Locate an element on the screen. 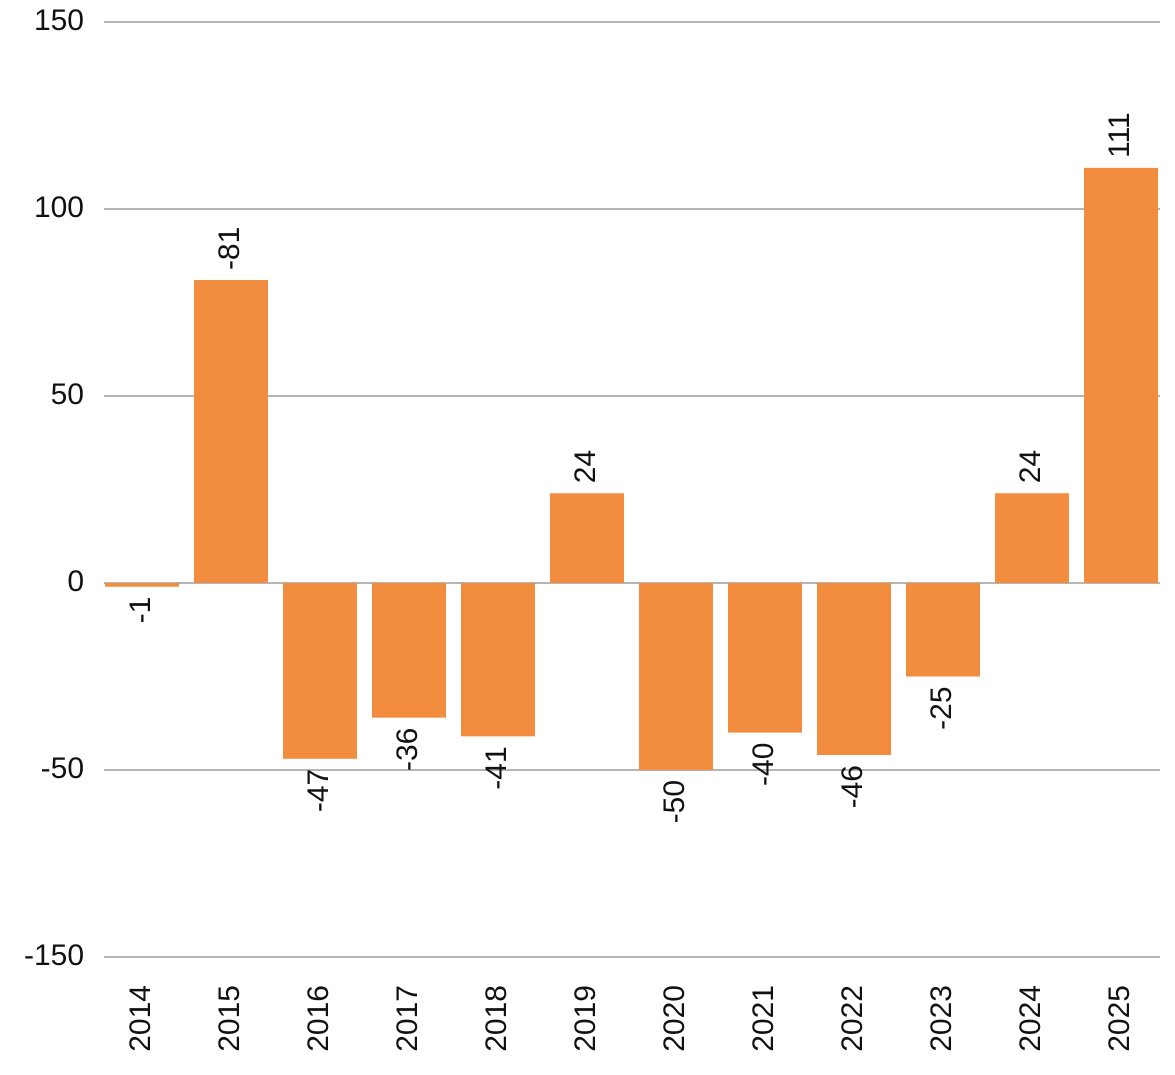 This screenshot has width=1175, height=1075. x-tick-label: 2022 is located at coordinates (852, 1018).